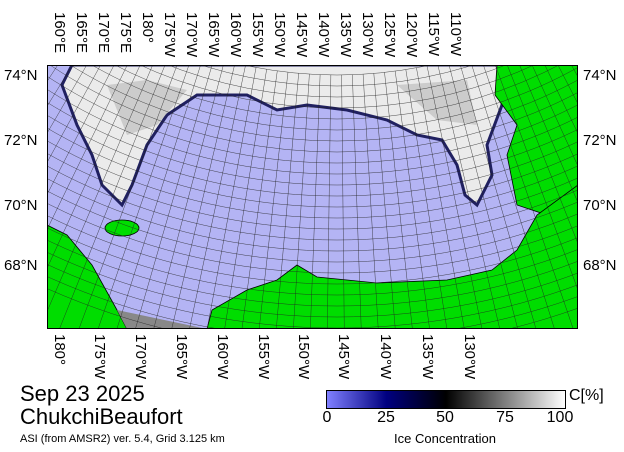  Describe the element at coordinates (81, 33) in the screenshot. I see `top-longitude-label: 165°E` at that location.